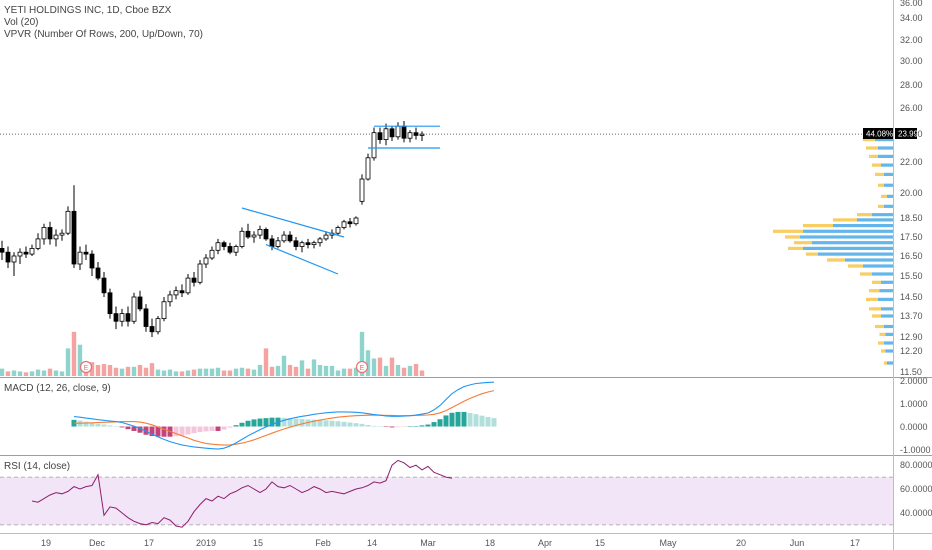  I want to click on trendline-upper, so click(293, 222).